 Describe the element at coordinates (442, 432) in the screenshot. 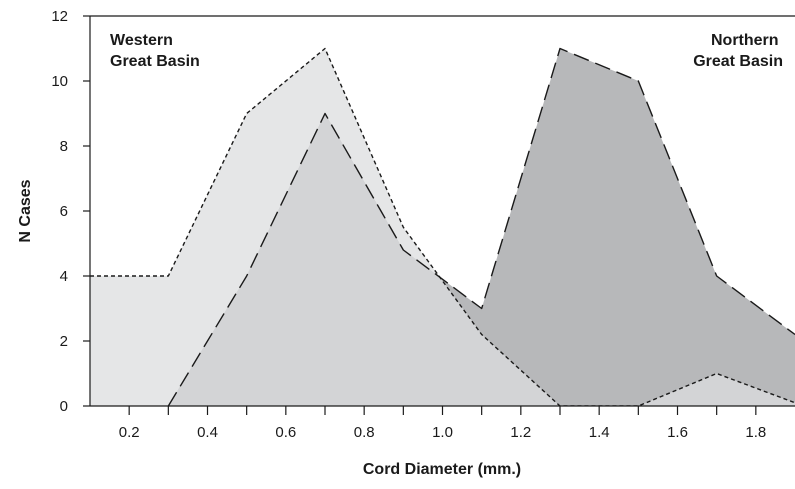

I see `x-tick-label-1.0: 1.0` at that location.